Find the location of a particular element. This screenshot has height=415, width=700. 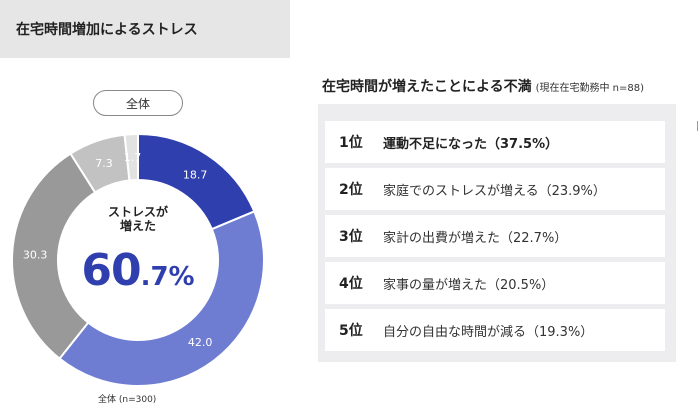

donut-value-label-5: 1.7 is located at coordinates (133, 157).